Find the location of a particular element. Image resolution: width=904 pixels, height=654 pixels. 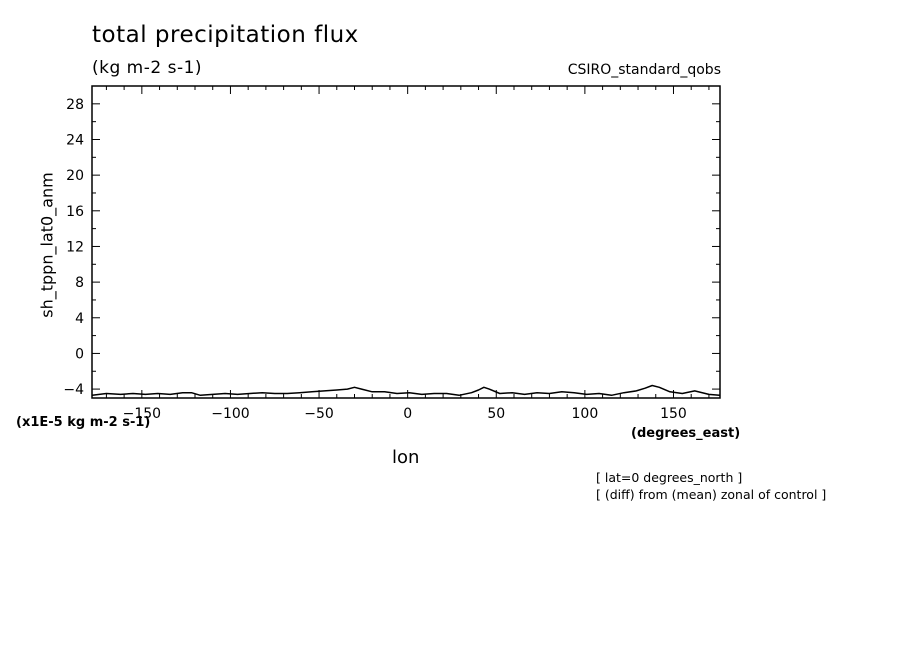

x-tick-label: 50 is located at coordinates (496, 414).